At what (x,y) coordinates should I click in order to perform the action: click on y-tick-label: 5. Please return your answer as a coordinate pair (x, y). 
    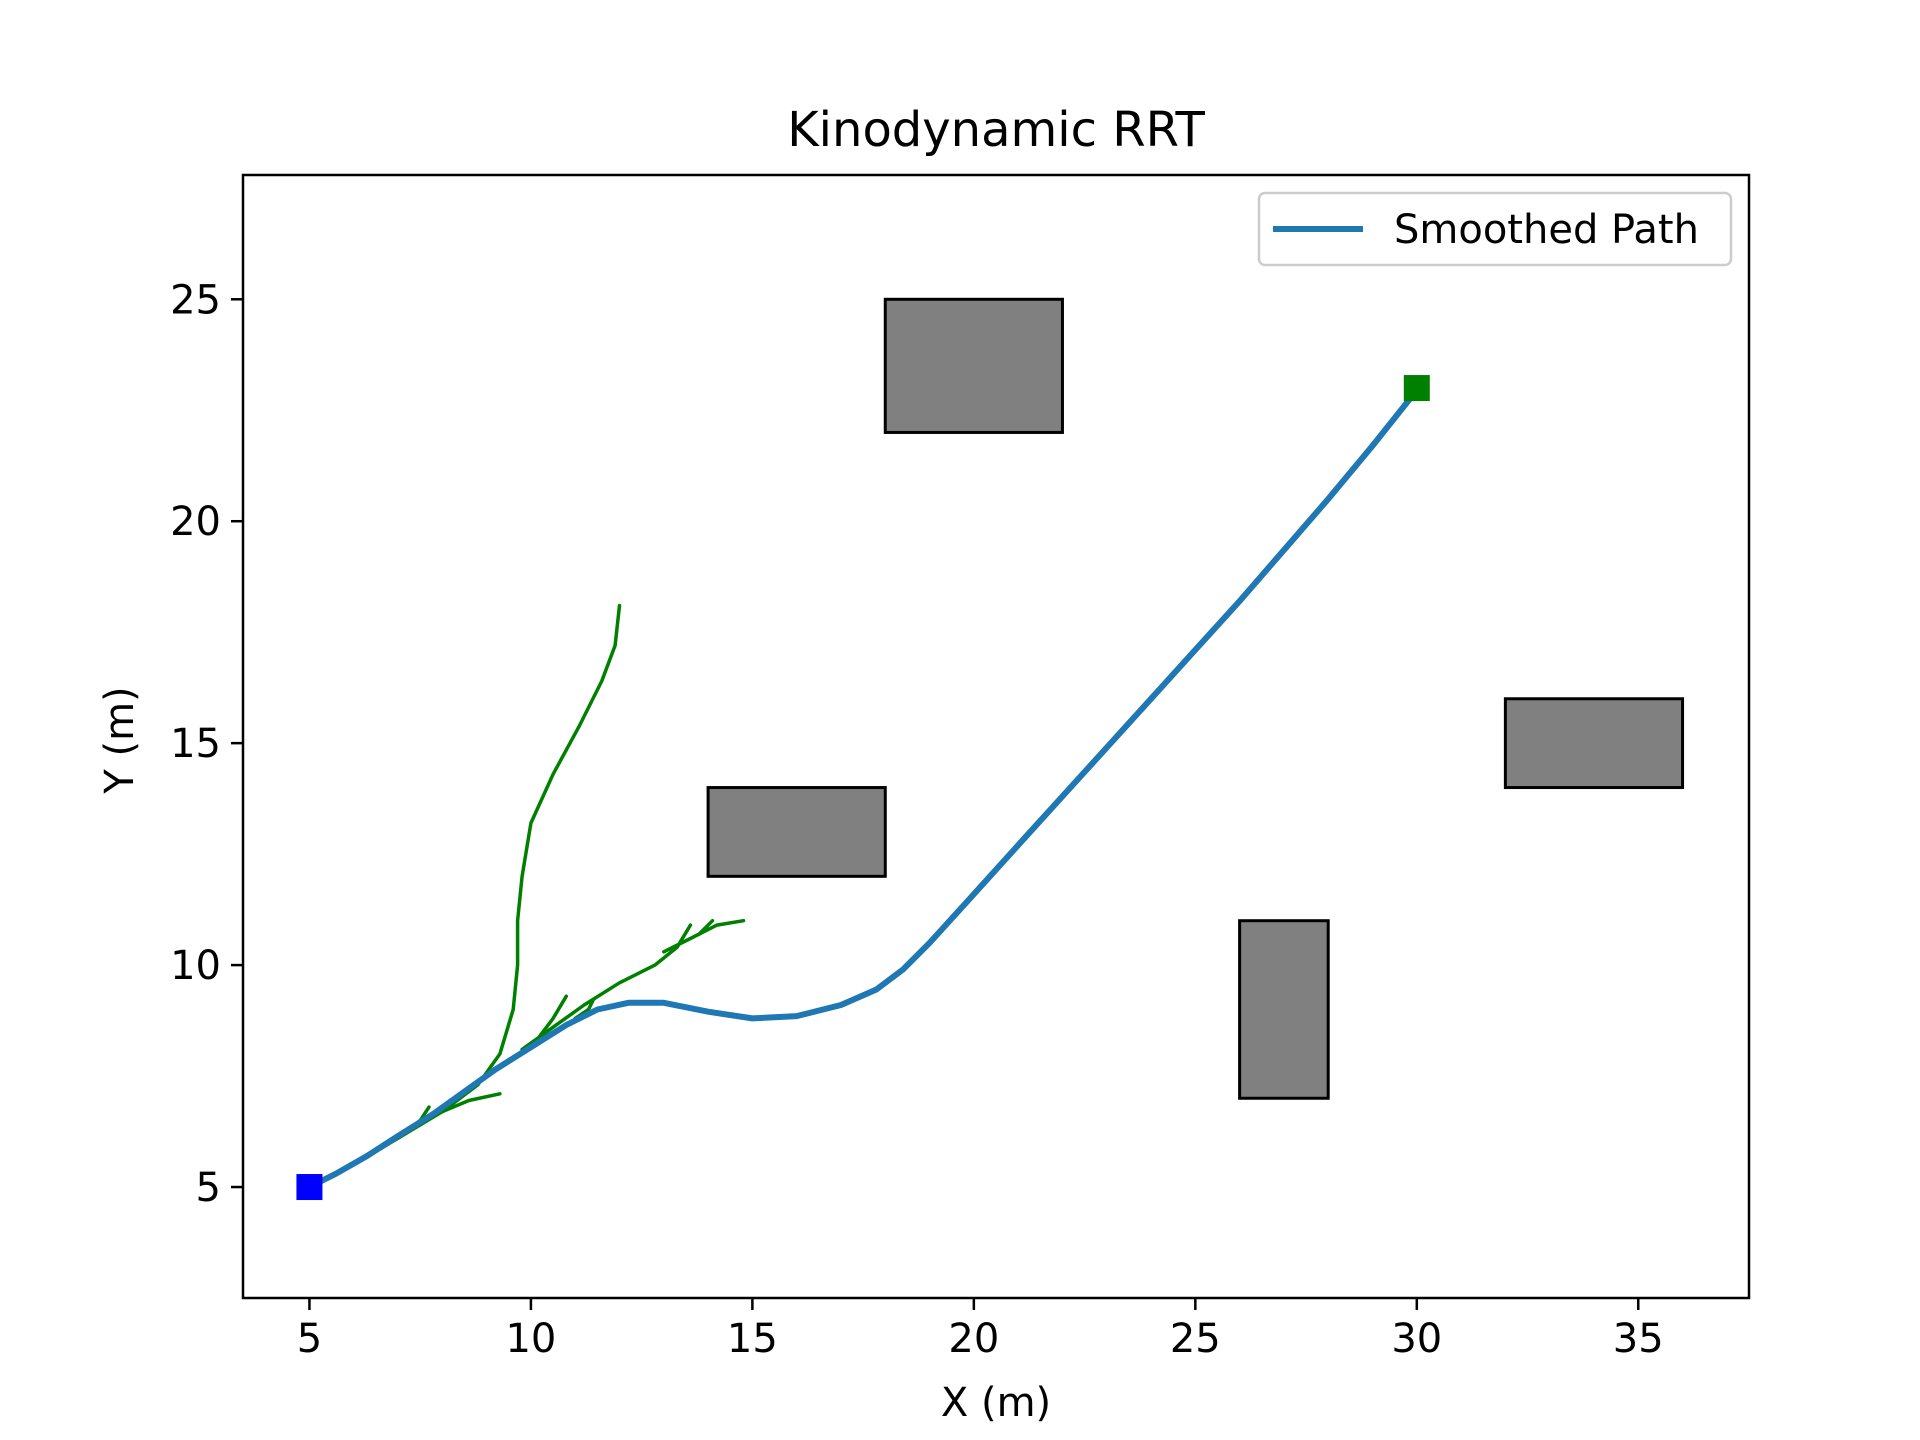
    Looking at the image, I should click on (208, 1188).